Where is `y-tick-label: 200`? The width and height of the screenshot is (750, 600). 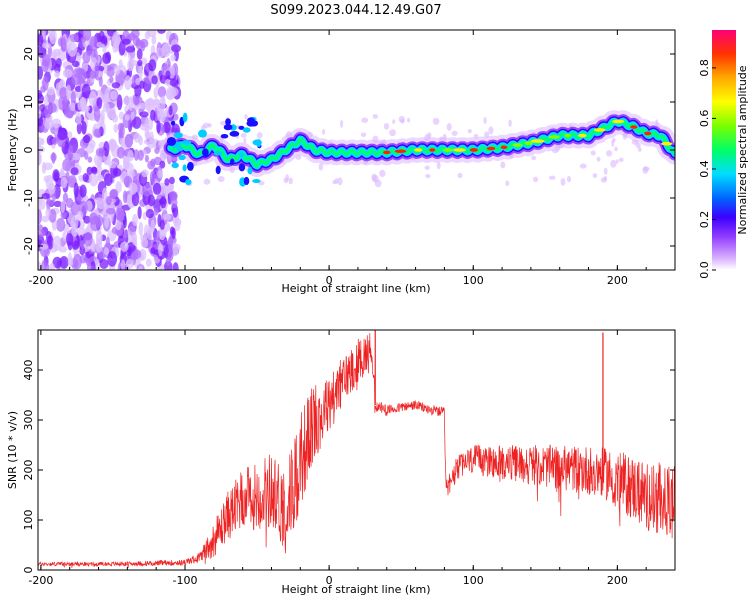 y-tick-label: 200 is located at coordinates (28, 470).